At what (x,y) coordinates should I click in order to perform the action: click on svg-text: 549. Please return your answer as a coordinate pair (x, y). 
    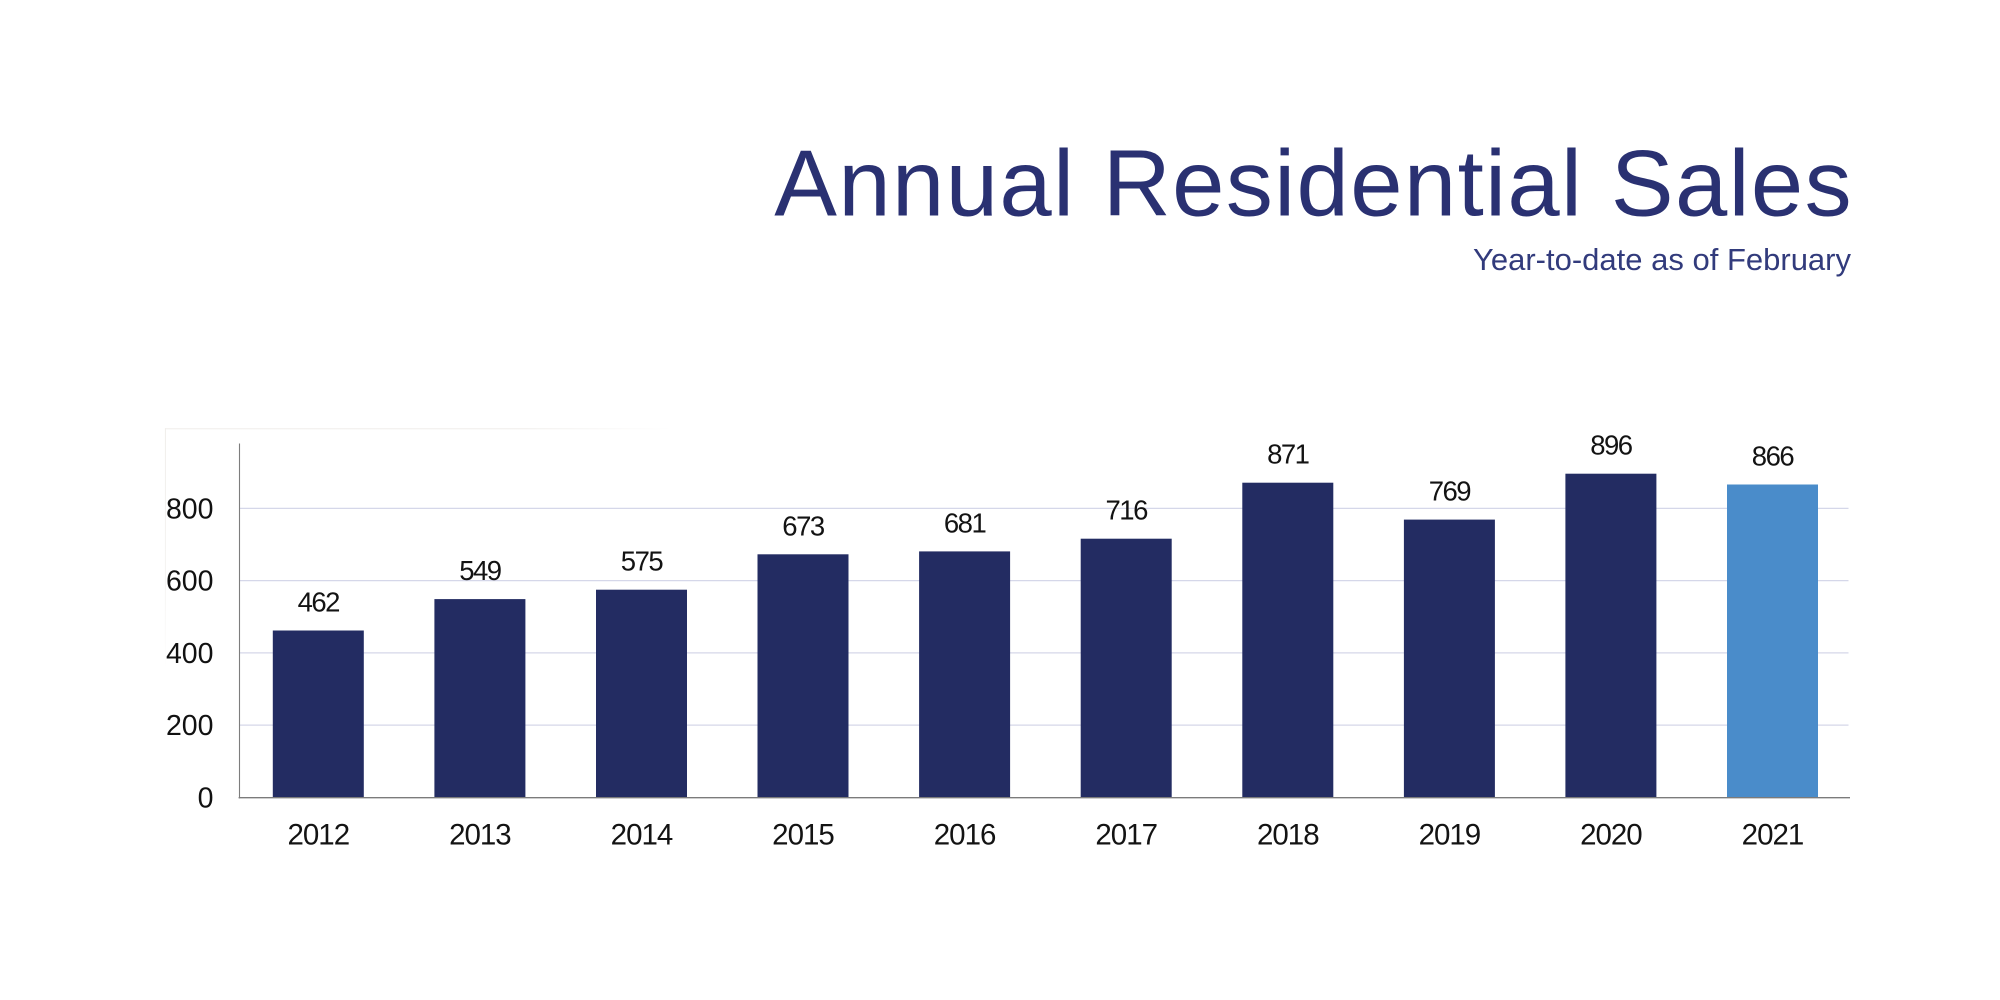
    Looking at the image, I should click on (480, 570).